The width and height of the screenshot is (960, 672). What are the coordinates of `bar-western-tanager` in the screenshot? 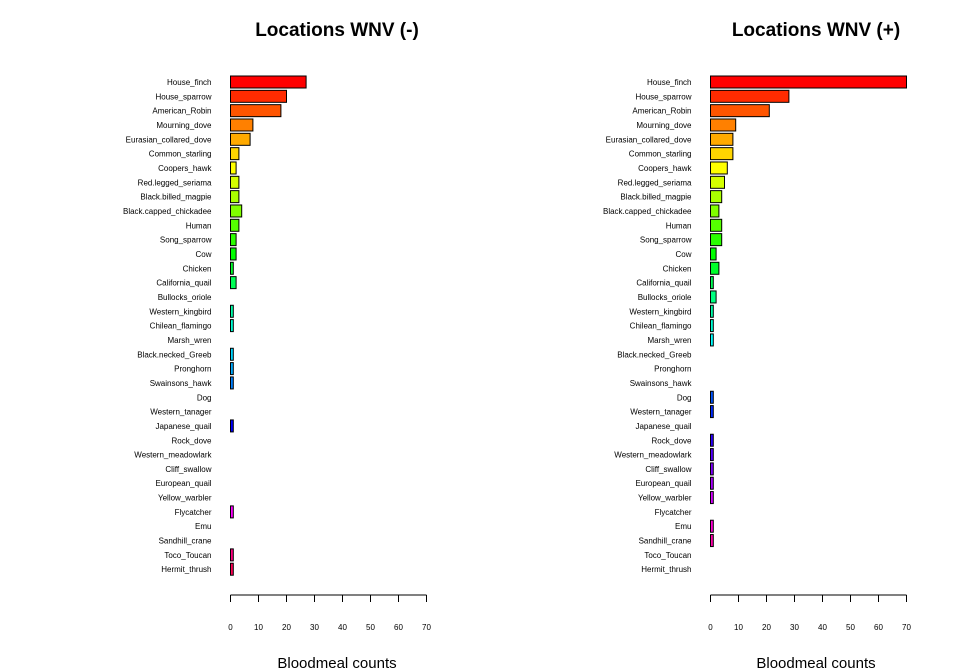 It's located at (712, 412).